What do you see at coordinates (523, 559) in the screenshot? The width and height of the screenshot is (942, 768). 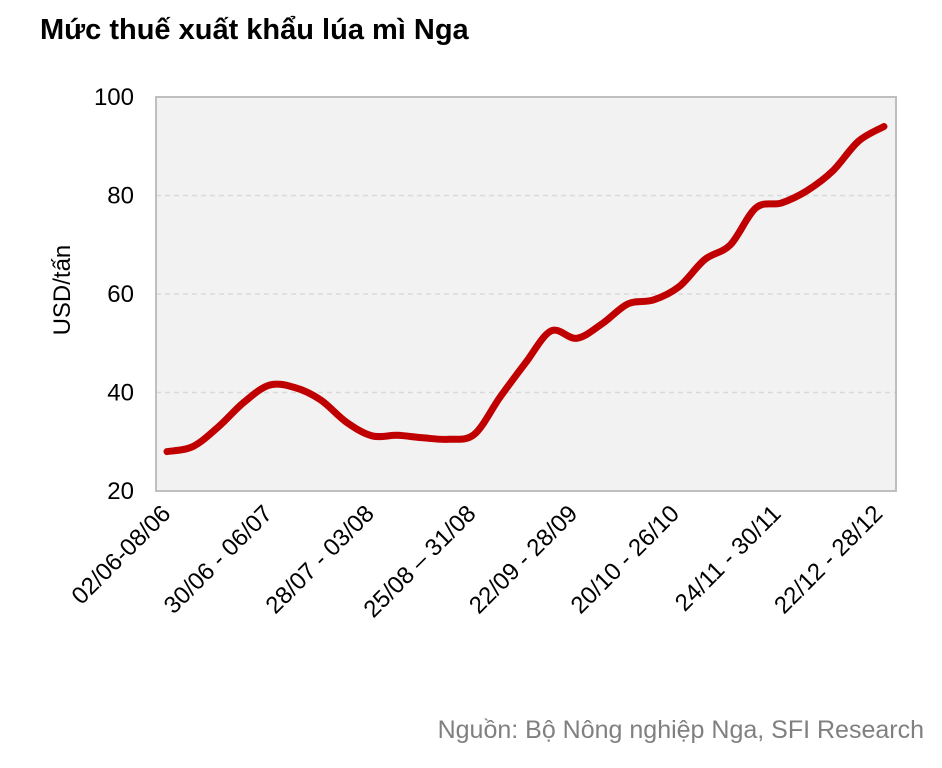 I see `x-tick-label: 22/09 - 28/09` at bounding box center [523, 559].